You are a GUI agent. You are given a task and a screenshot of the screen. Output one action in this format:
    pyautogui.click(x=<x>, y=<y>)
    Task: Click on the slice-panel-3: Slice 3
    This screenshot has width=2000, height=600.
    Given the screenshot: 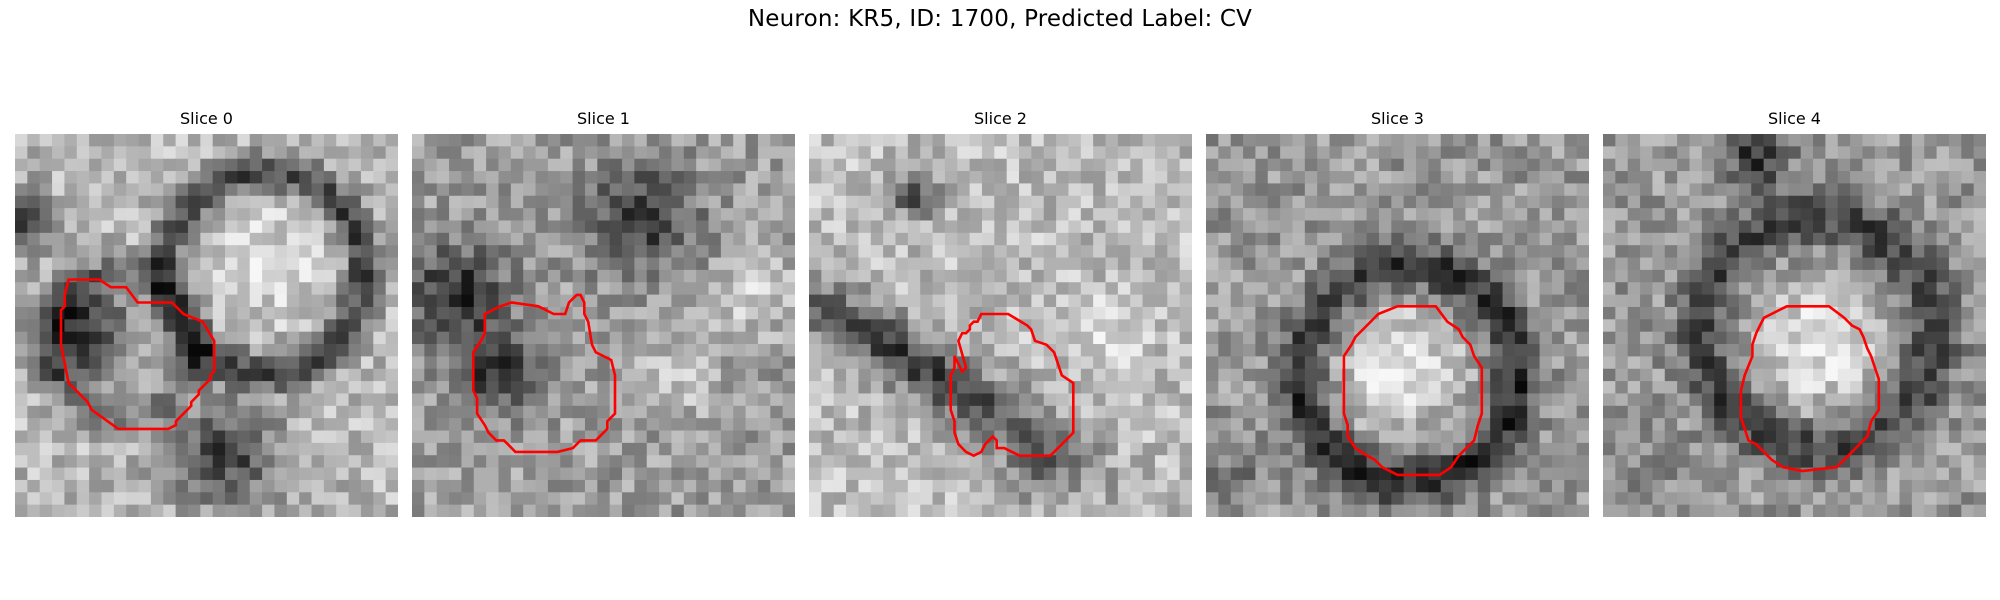 What is the action you would take?
    pyautogui.click(x=1397, y=312)
    